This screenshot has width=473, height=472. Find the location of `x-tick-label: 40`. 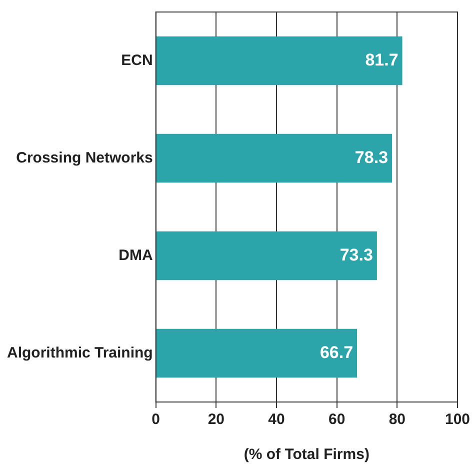

x-tick-label: 40 is located at coordinates (276, 419).